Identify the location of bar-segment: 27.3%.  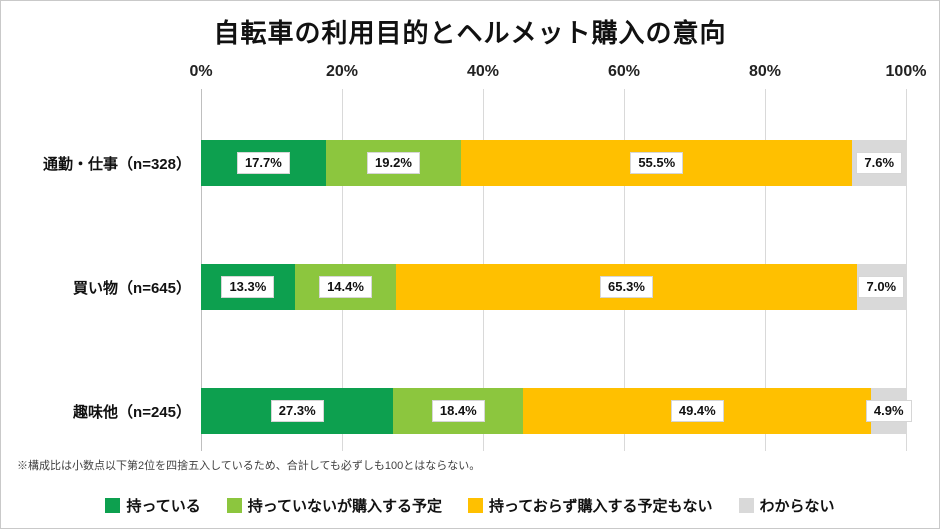
(297, 411).